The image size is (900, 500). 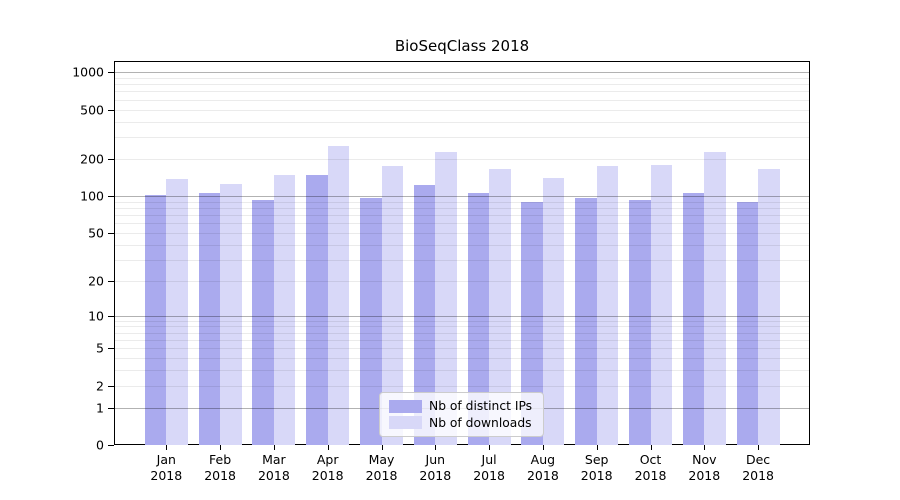 What do you see at coordinates (327, 468) in the screenshot?
I see `x-tick-label: Apr 2018` at bounding box center [327, 468].